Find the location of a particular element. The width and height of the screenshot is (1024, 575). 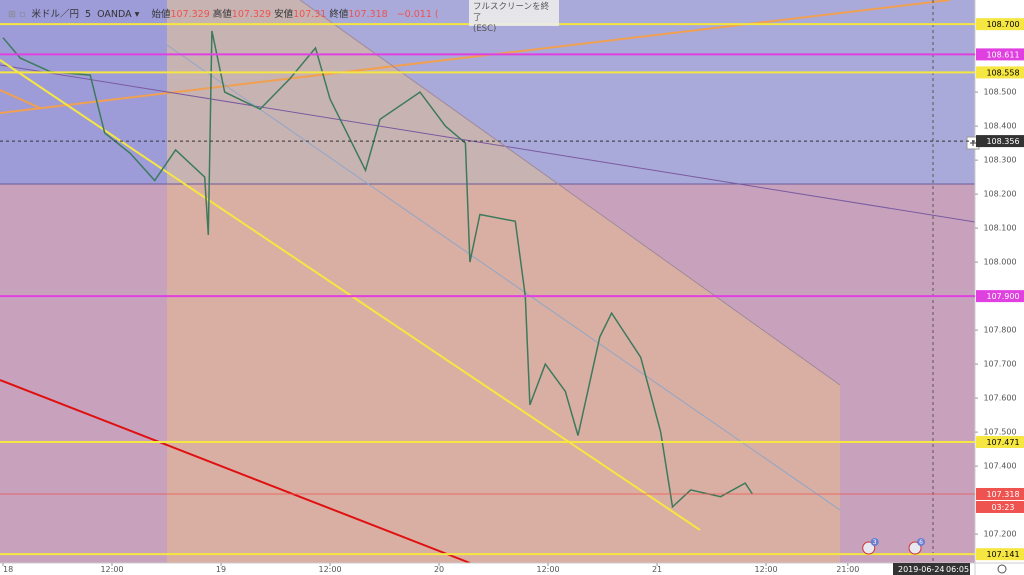

event-count: 3 is located at coordinates (875, 542).